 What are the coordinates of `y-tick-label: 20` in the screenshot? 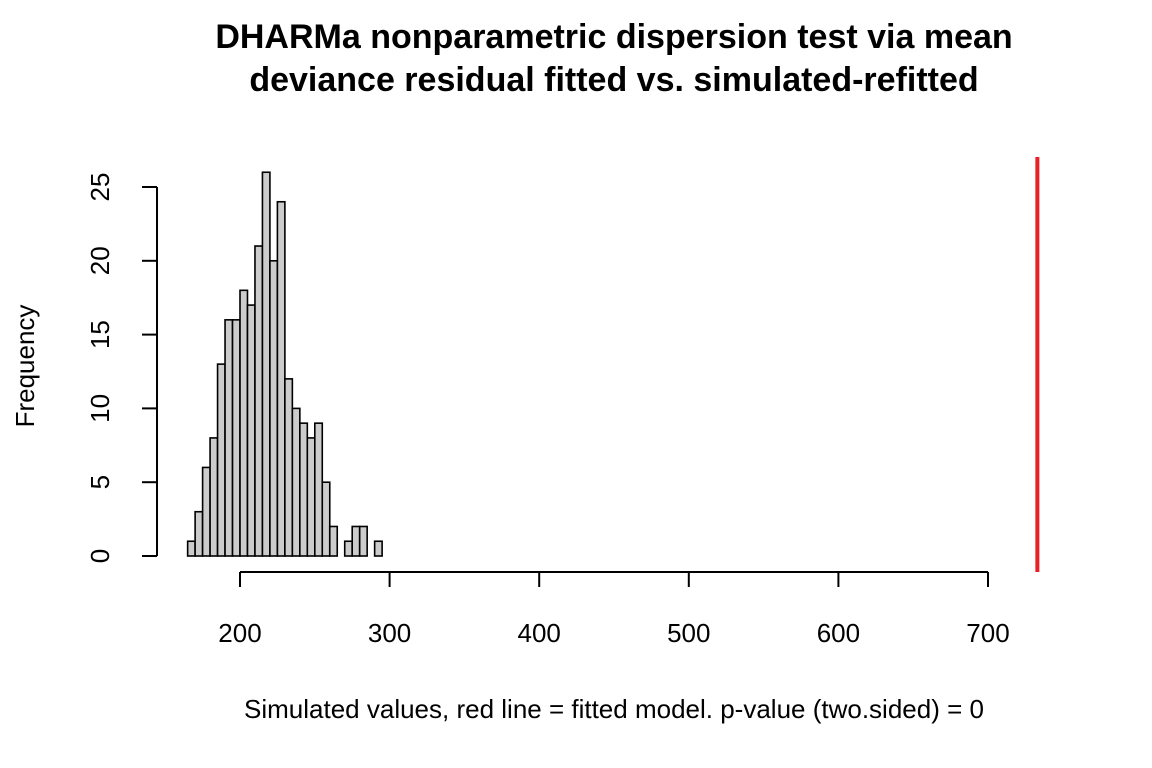 It's located at (100, 260).